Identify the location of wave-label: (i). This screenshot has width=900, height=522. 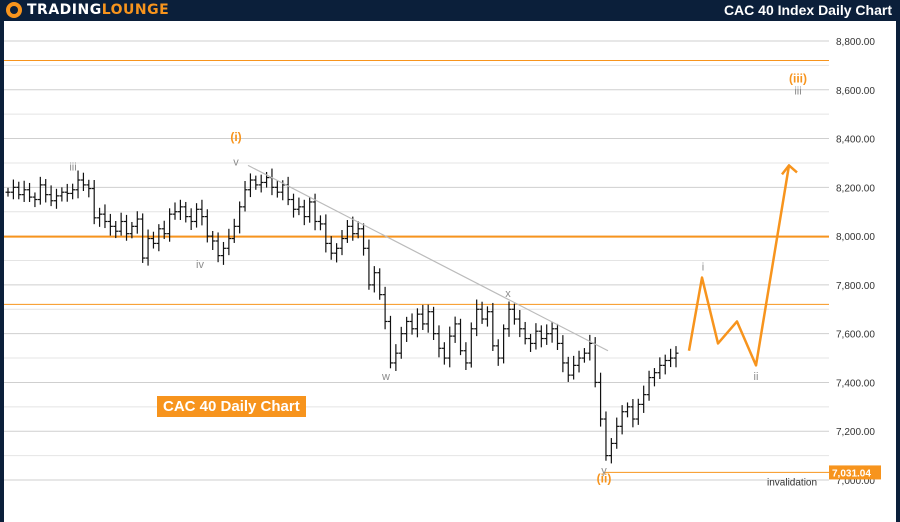
(235, 137).